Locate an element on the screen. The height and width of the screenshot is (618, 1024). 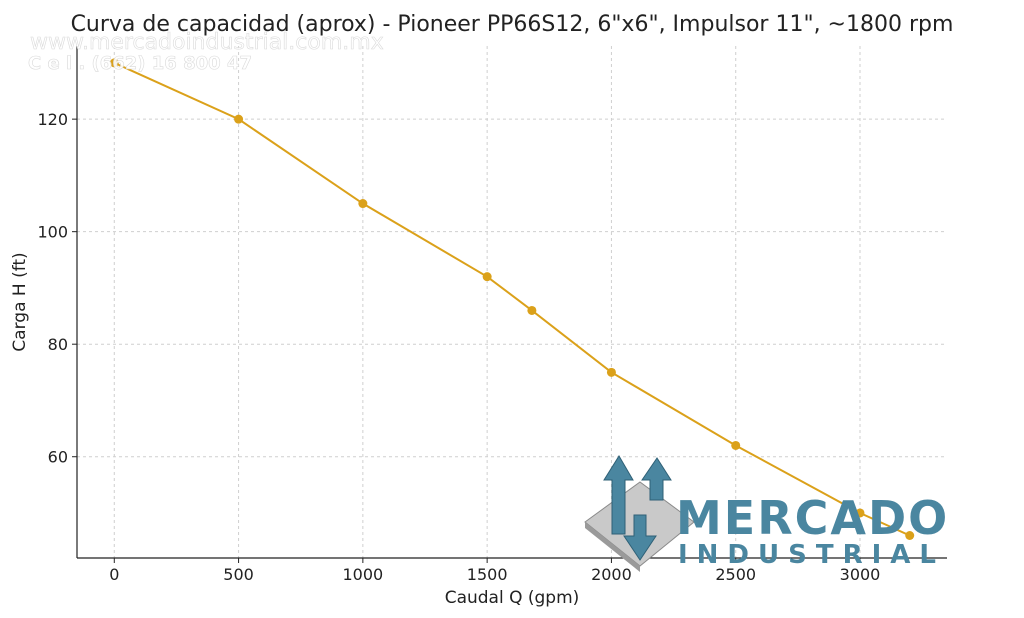
x-tick-label: 1500 is located at coordinates (487, 574).